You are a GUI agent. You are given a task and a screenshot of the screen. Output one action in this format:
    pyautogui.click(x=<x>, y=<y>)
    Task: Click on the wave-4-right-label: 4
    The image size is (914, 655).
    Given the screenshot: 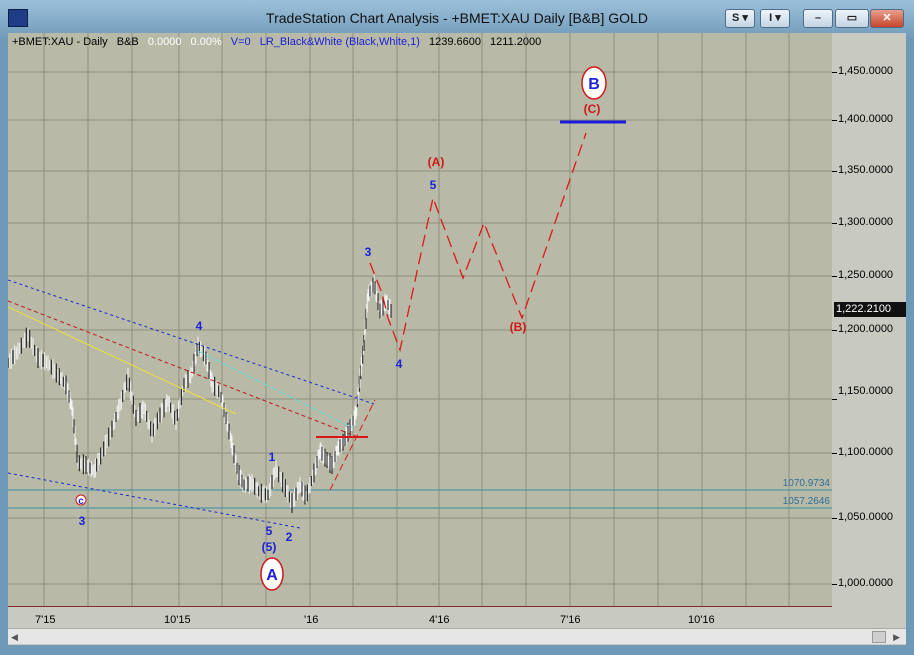 What is the action you would take?
    pyautogui.click(x=399, y=364)
    